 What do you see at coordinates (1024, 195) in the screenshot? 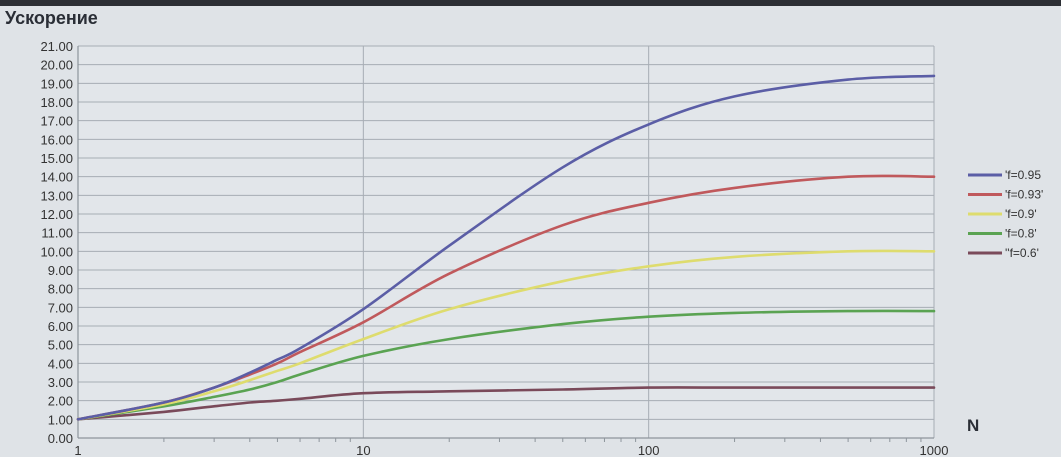
I see `legend-label: 'f=0.93'` at bounding box center [1024, 195].